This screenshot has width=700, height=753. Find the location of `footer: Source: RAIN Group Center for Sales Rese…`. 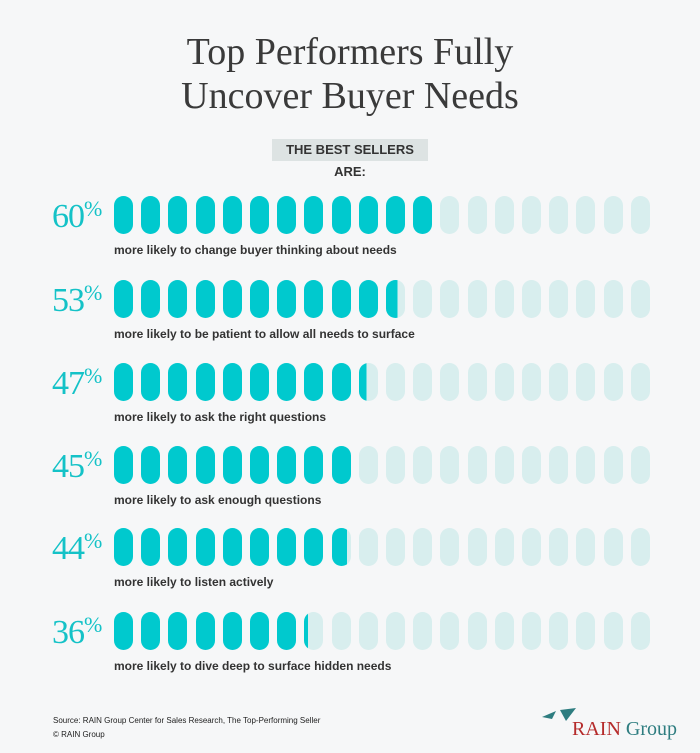

footer: Source: RAIN Group Center for Sales Rese… is located at coordinates (186, 728).